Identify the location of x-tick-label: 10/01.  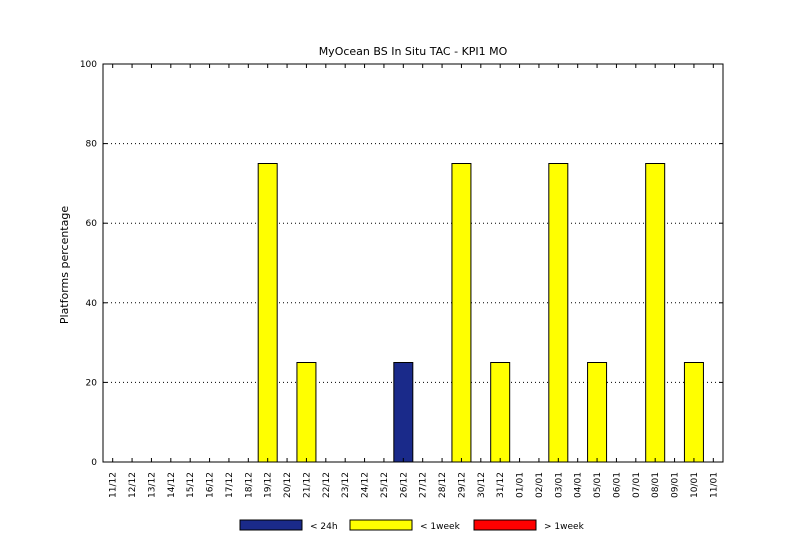
(695, 485).